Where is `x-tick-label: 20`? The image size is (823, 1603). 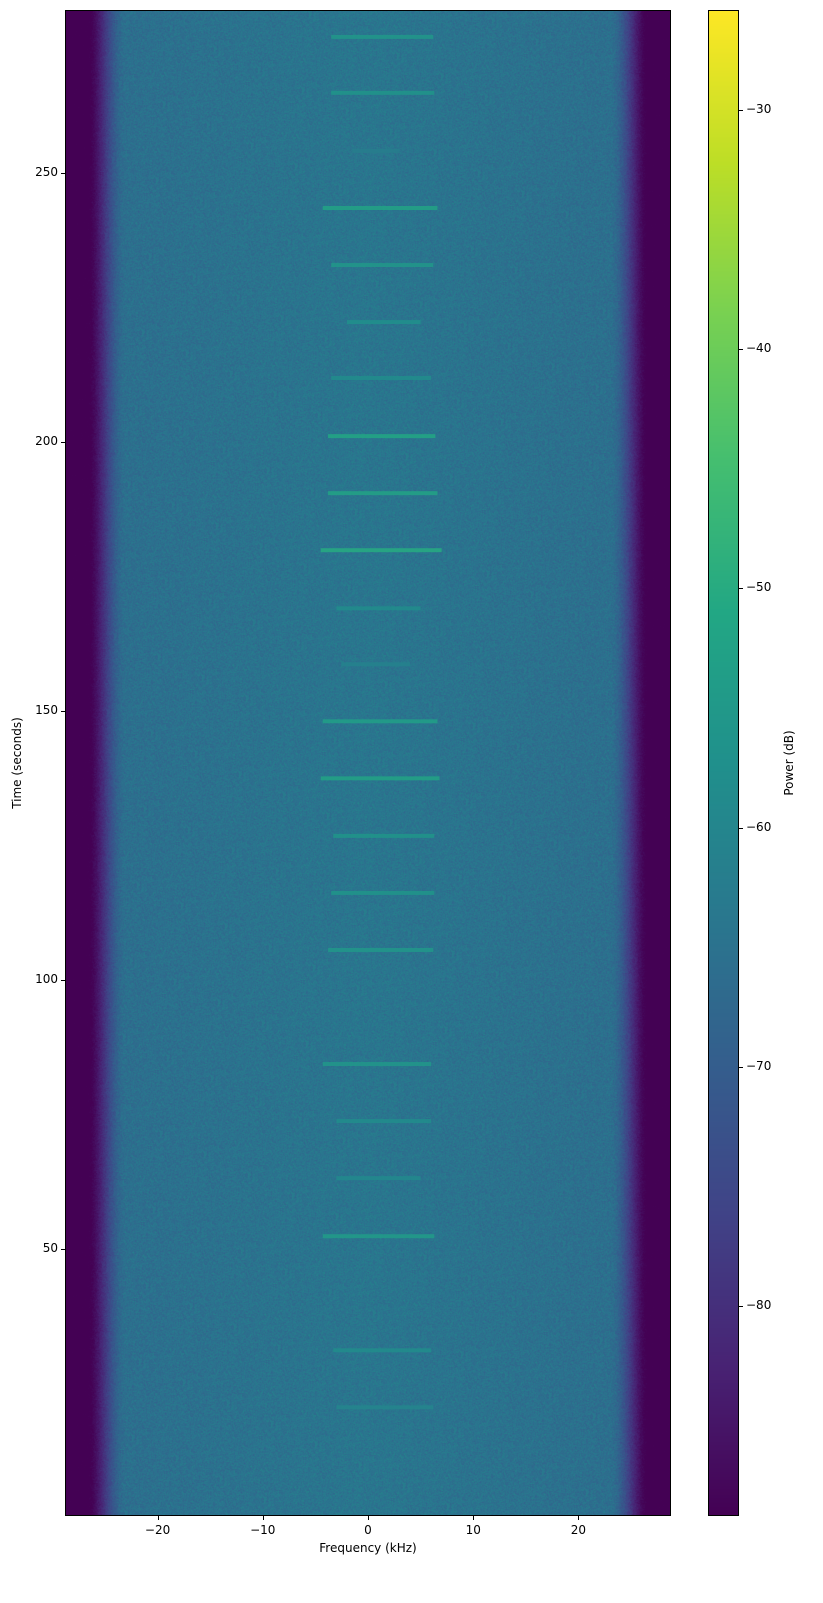 x-tick-label: 20 is located at coordinates (578, 1530).